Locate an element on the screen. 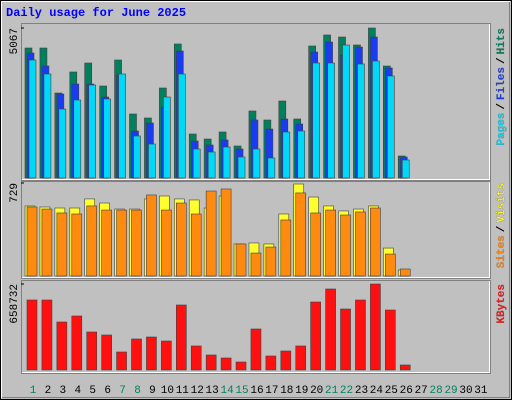 This screenshot has height=400, width=512. legend: Pages / Files / Hits is located at coordinates (502, 87).